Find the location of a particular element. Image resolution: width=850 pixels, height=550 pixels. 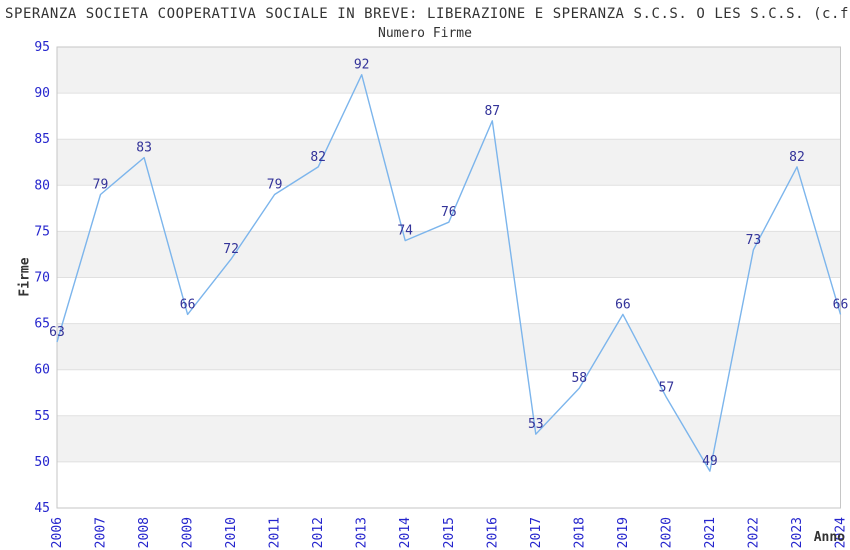

x-tick-label: 2018 is located at coordinates (579, 532).